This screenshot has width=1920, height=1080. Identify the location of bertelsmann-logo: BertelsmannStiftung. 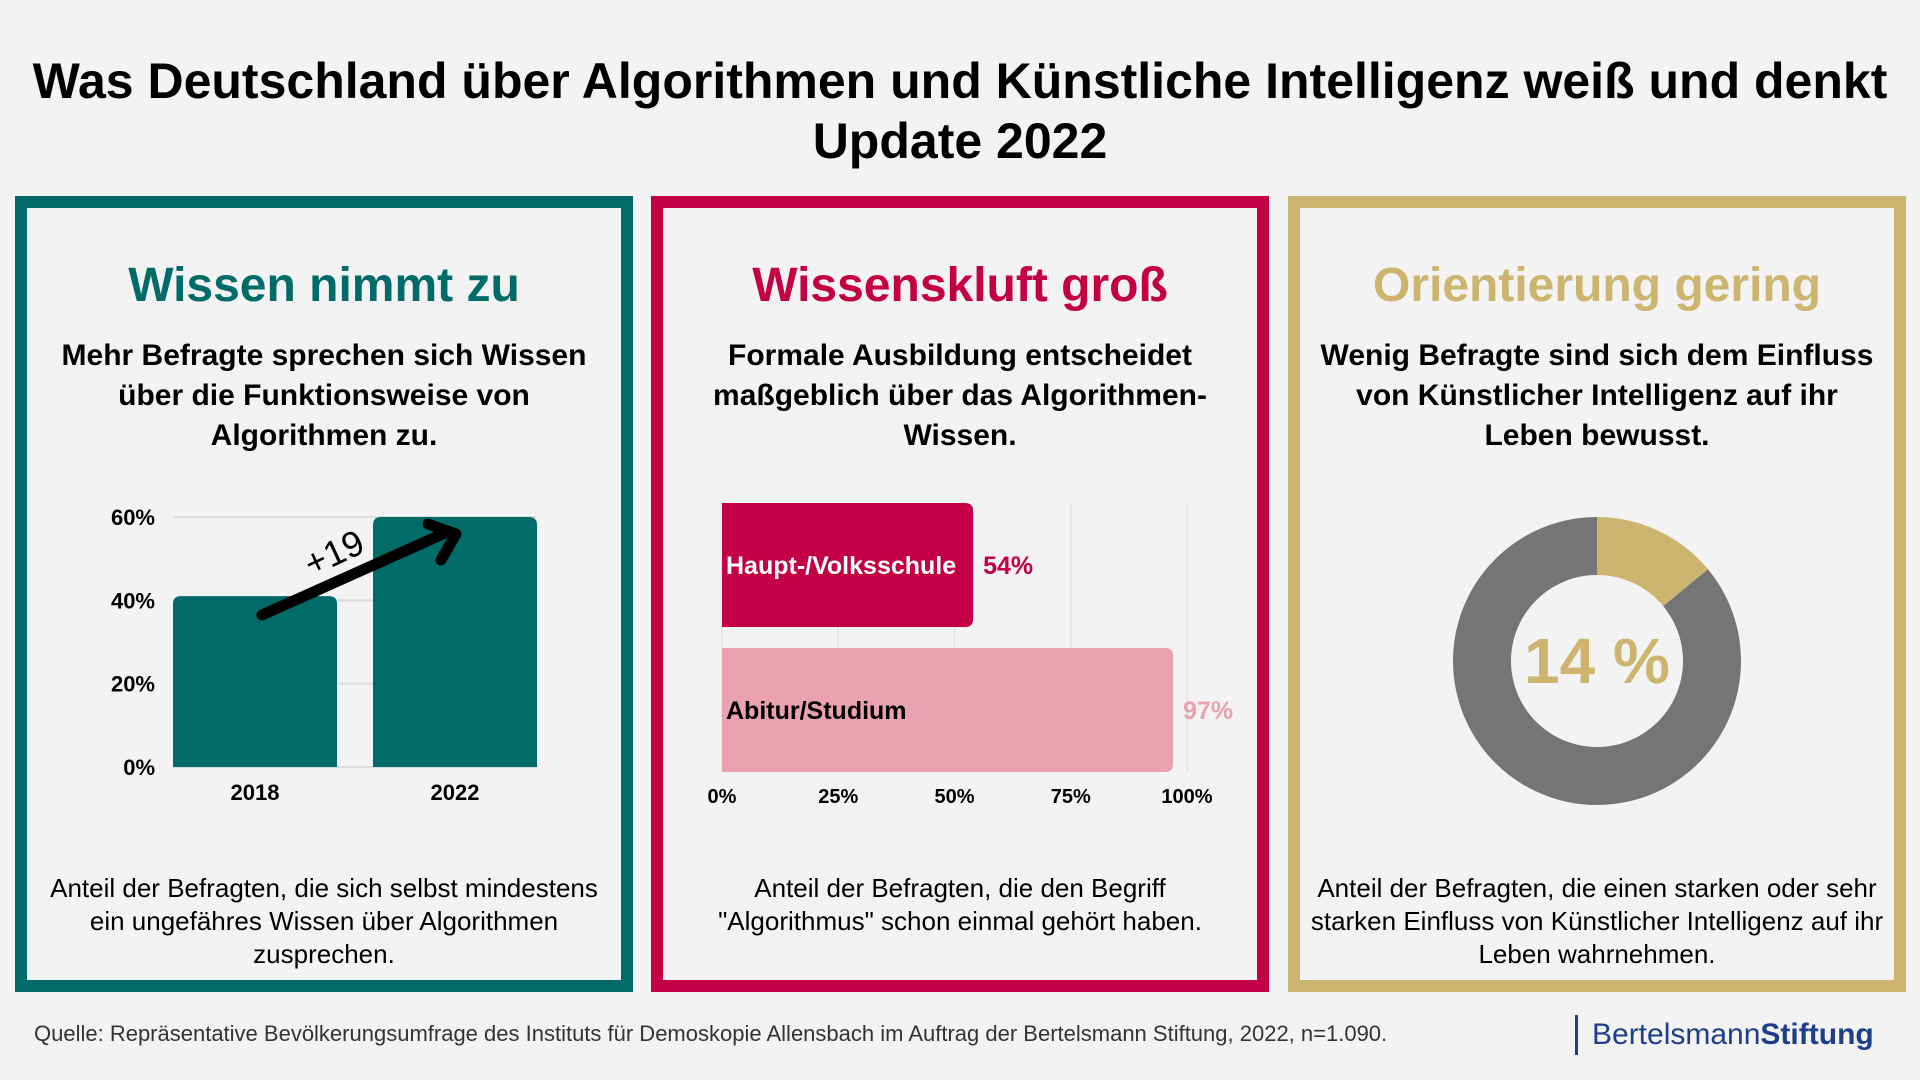
(1724, 1035).